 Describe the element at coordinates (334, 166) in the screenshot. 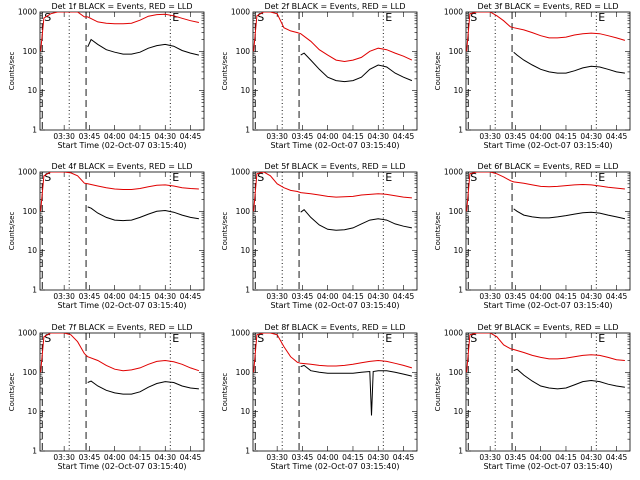

I see `panel-title: Det 5f BLACK = Events, RED = LLD` at that location.